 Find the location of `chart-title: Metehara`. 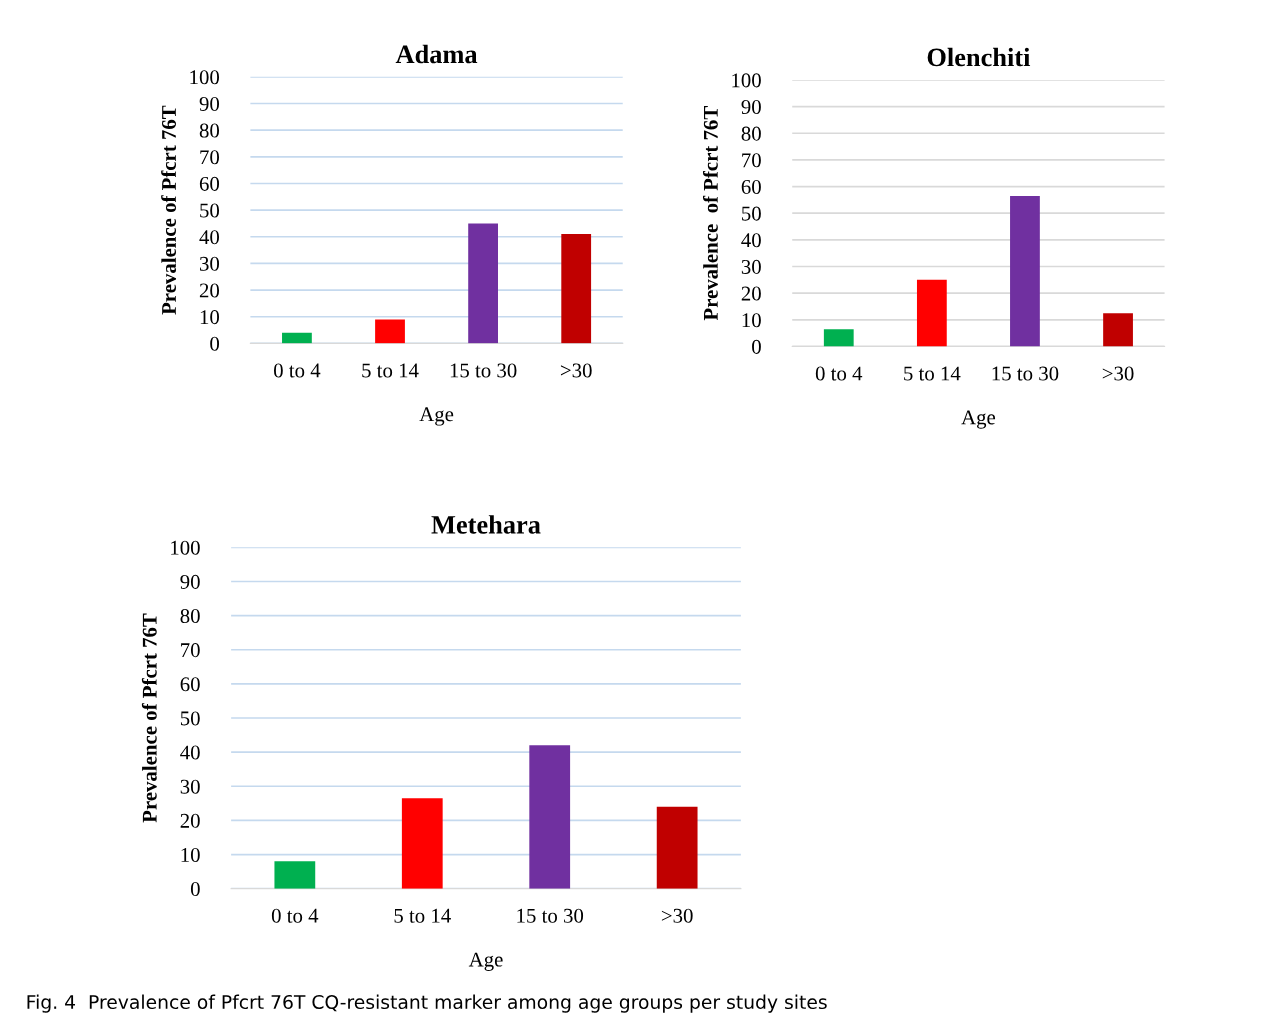

chart-title: Metehara is located at coordinates (486, 524).